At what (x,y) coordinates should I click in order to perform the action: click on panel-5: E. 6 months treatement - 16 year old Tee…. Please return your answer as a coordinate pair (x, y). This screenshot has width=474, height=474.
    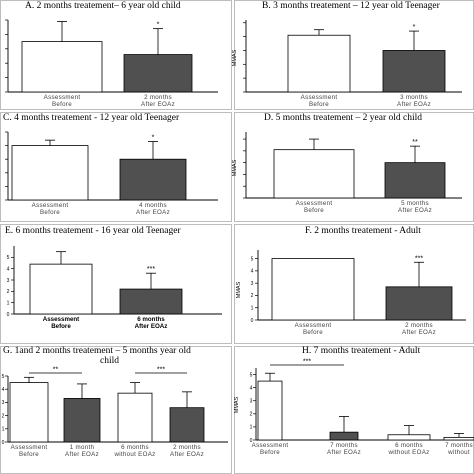
    Looking at the image, I should click on (116, 284).